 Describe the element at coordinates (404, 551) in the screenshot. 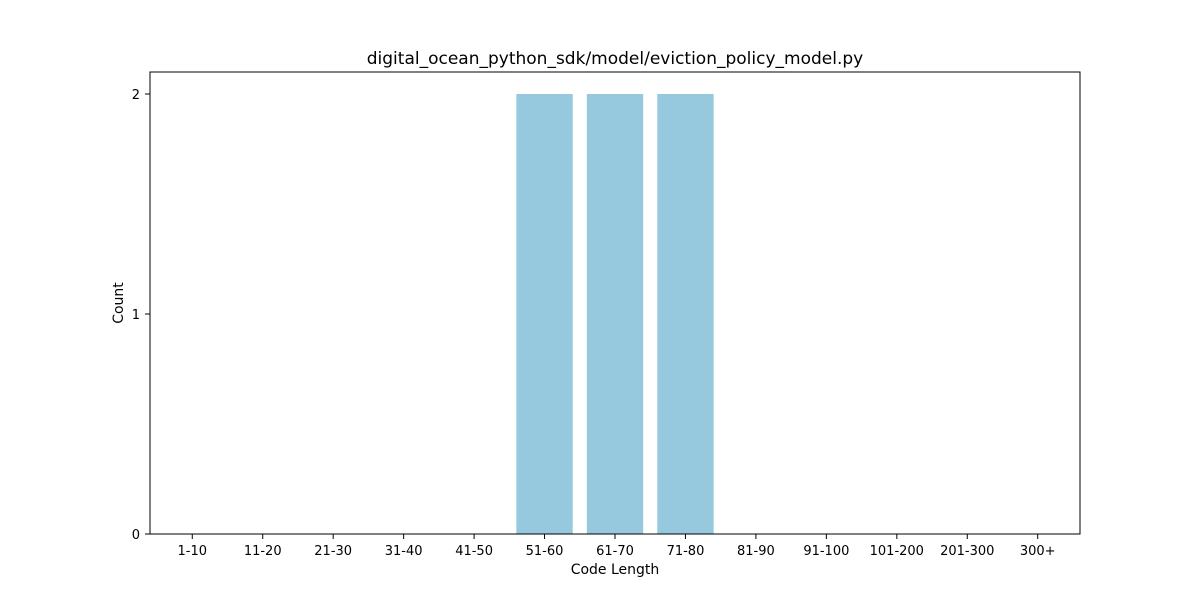

I see `x-tick-label: 31-40` at that location.